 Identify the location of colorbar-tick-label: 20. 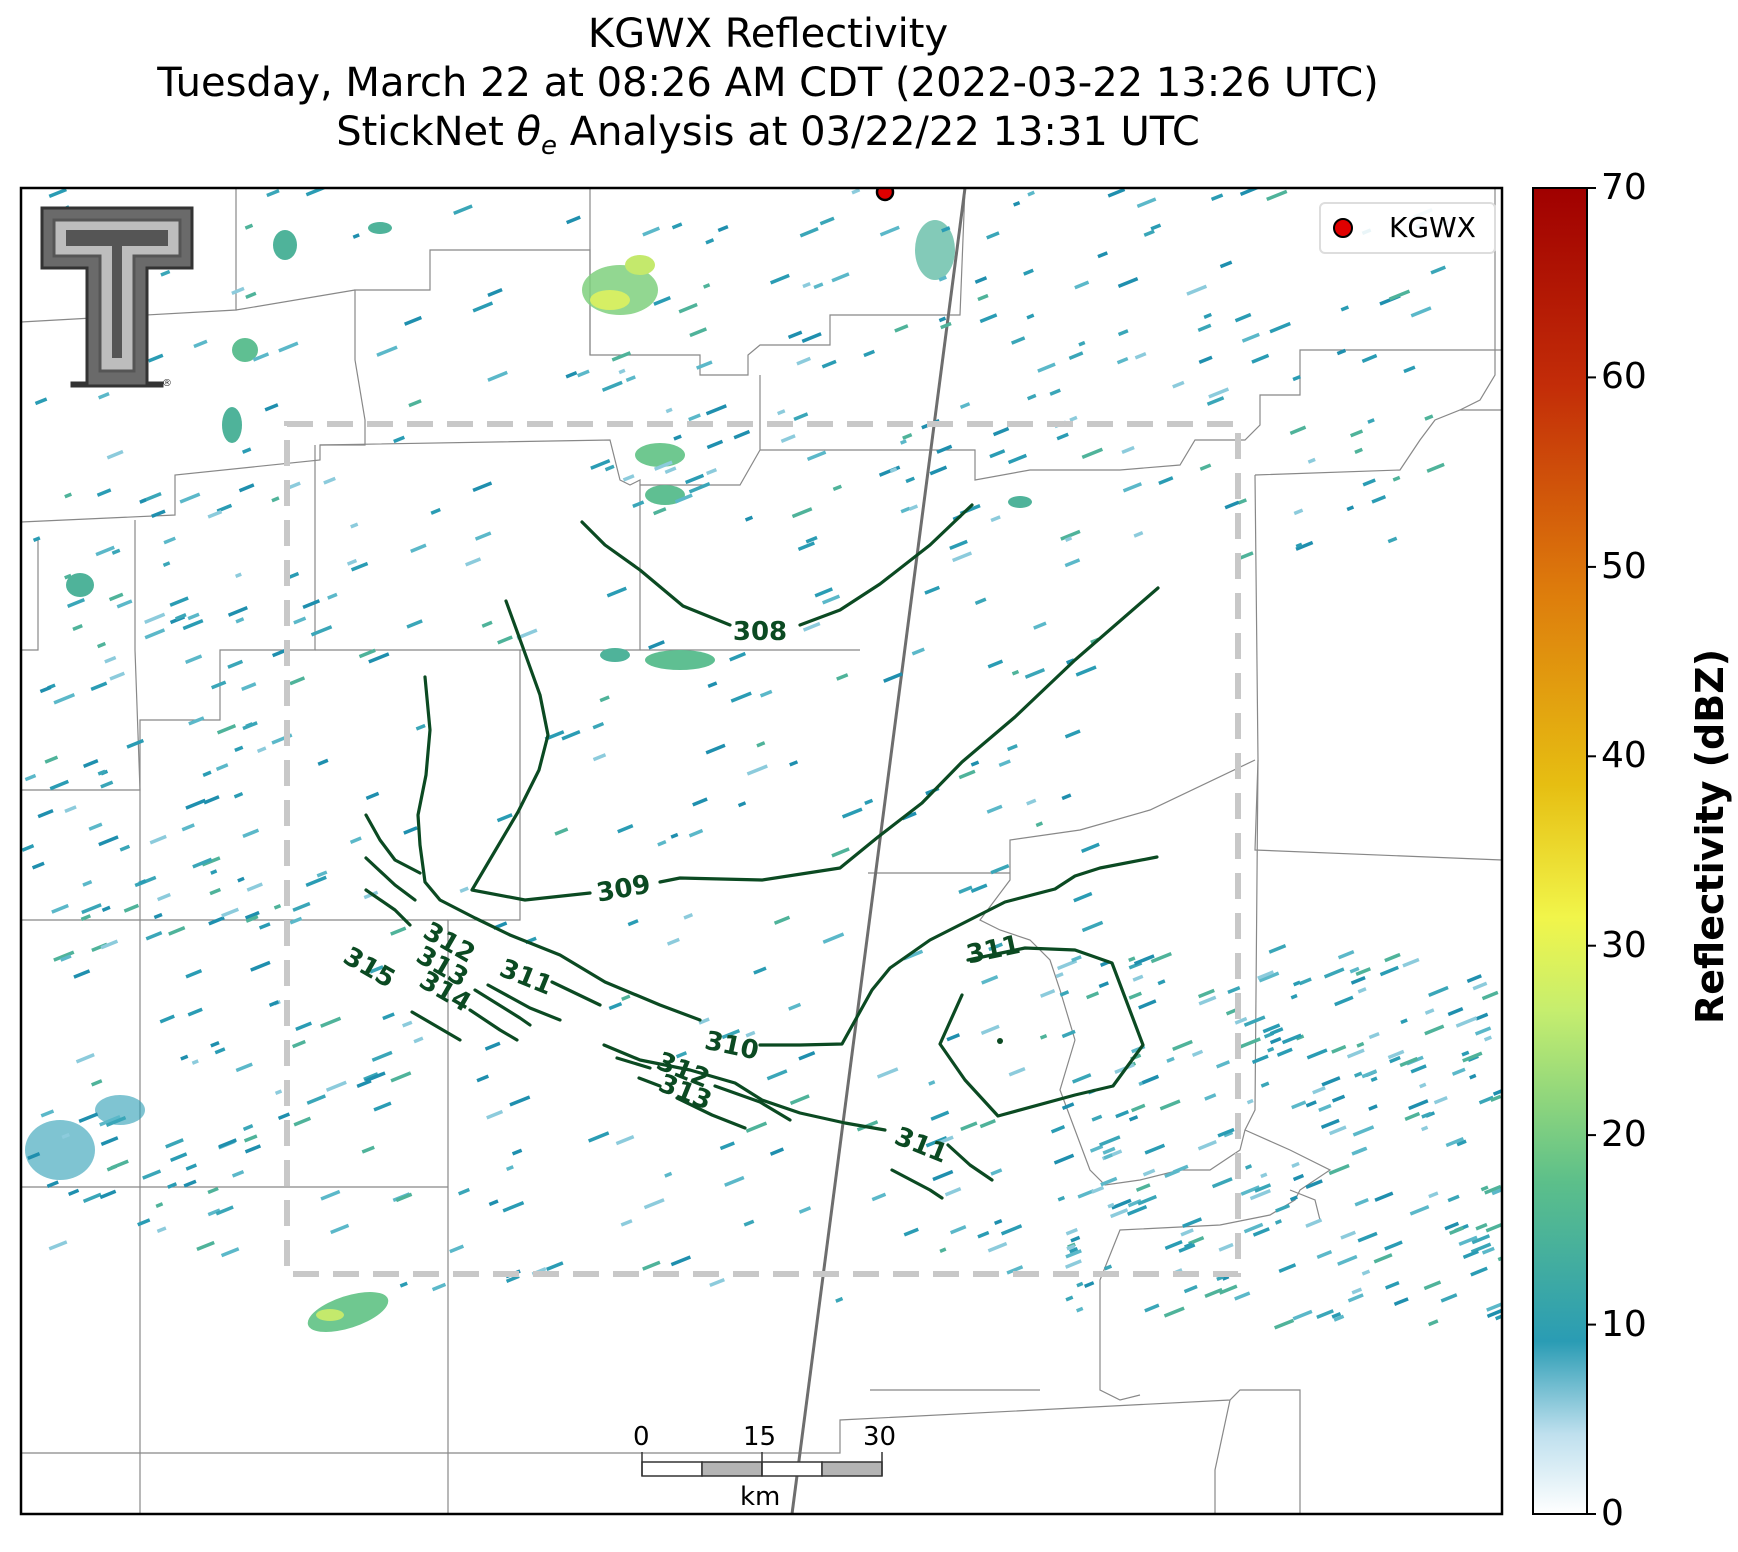
(1624, 1134).